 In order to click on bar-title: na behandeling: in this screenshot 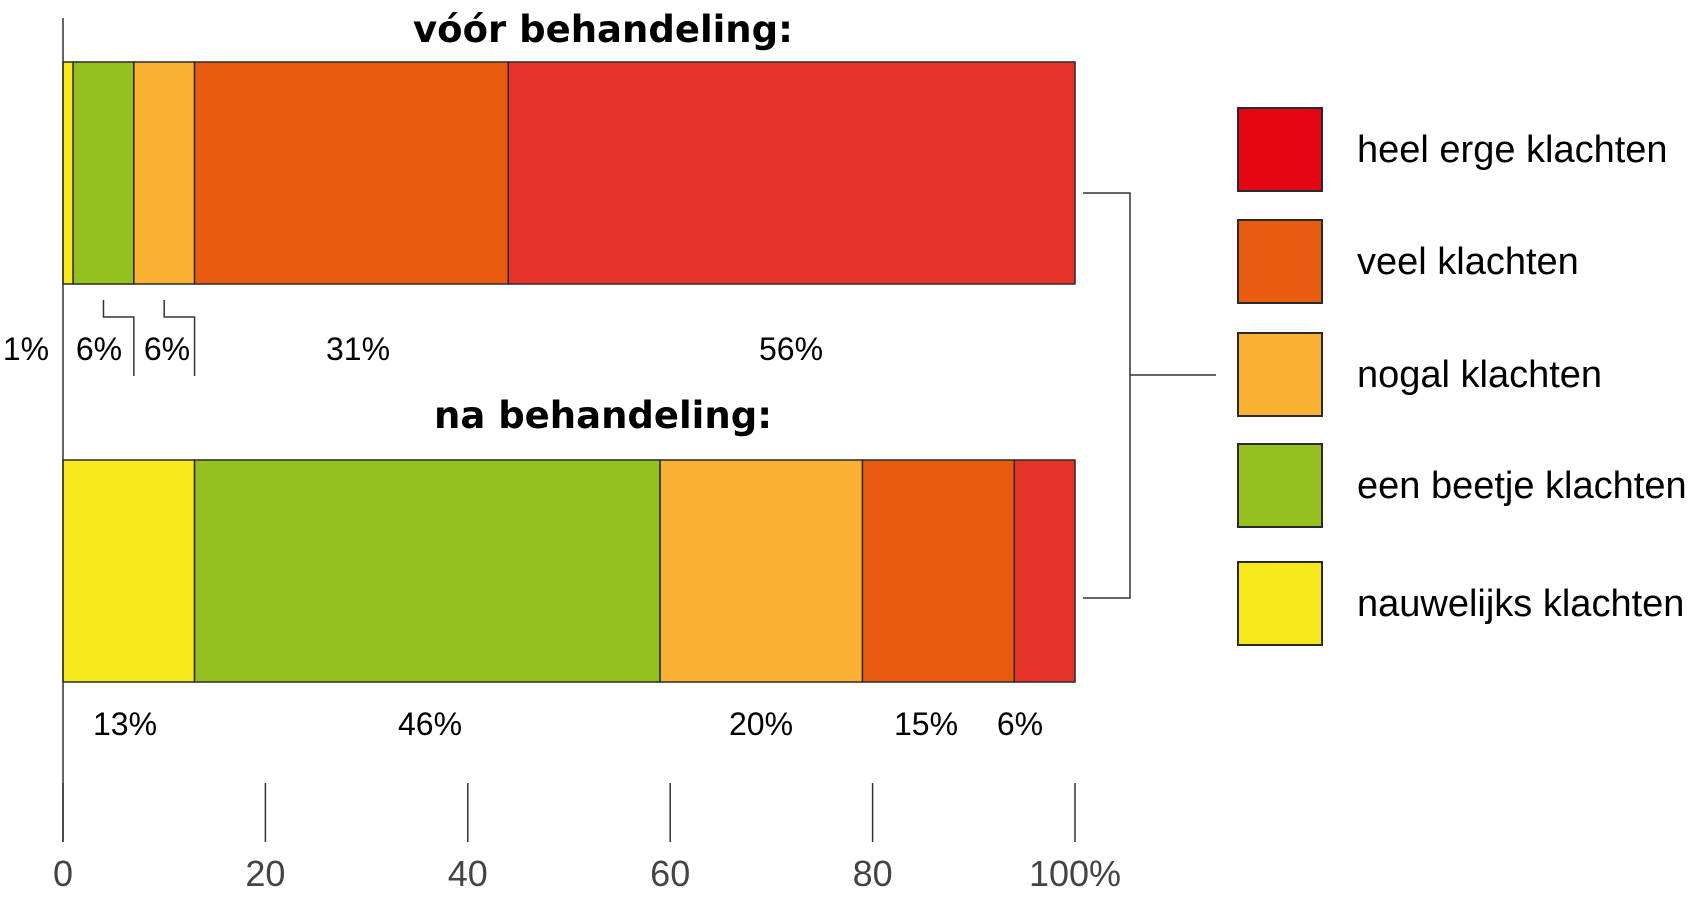, I will do `click(603, 415)`.